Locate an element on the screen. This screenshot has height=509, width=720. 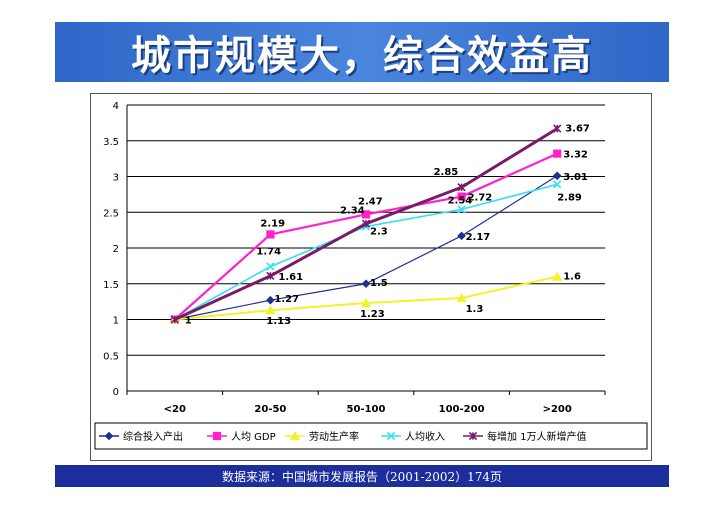
data-label: 1.74 is located at coordinates (268, 252).